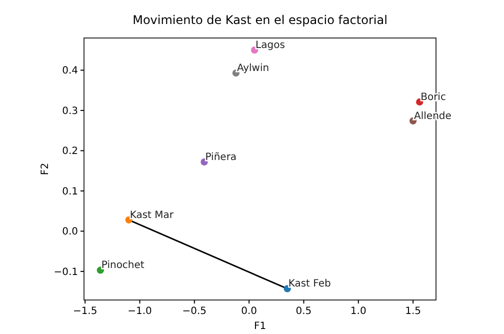 This screenshot has width=504, height=334. I want to click on series-label: Pinochet, so click(122, 266).